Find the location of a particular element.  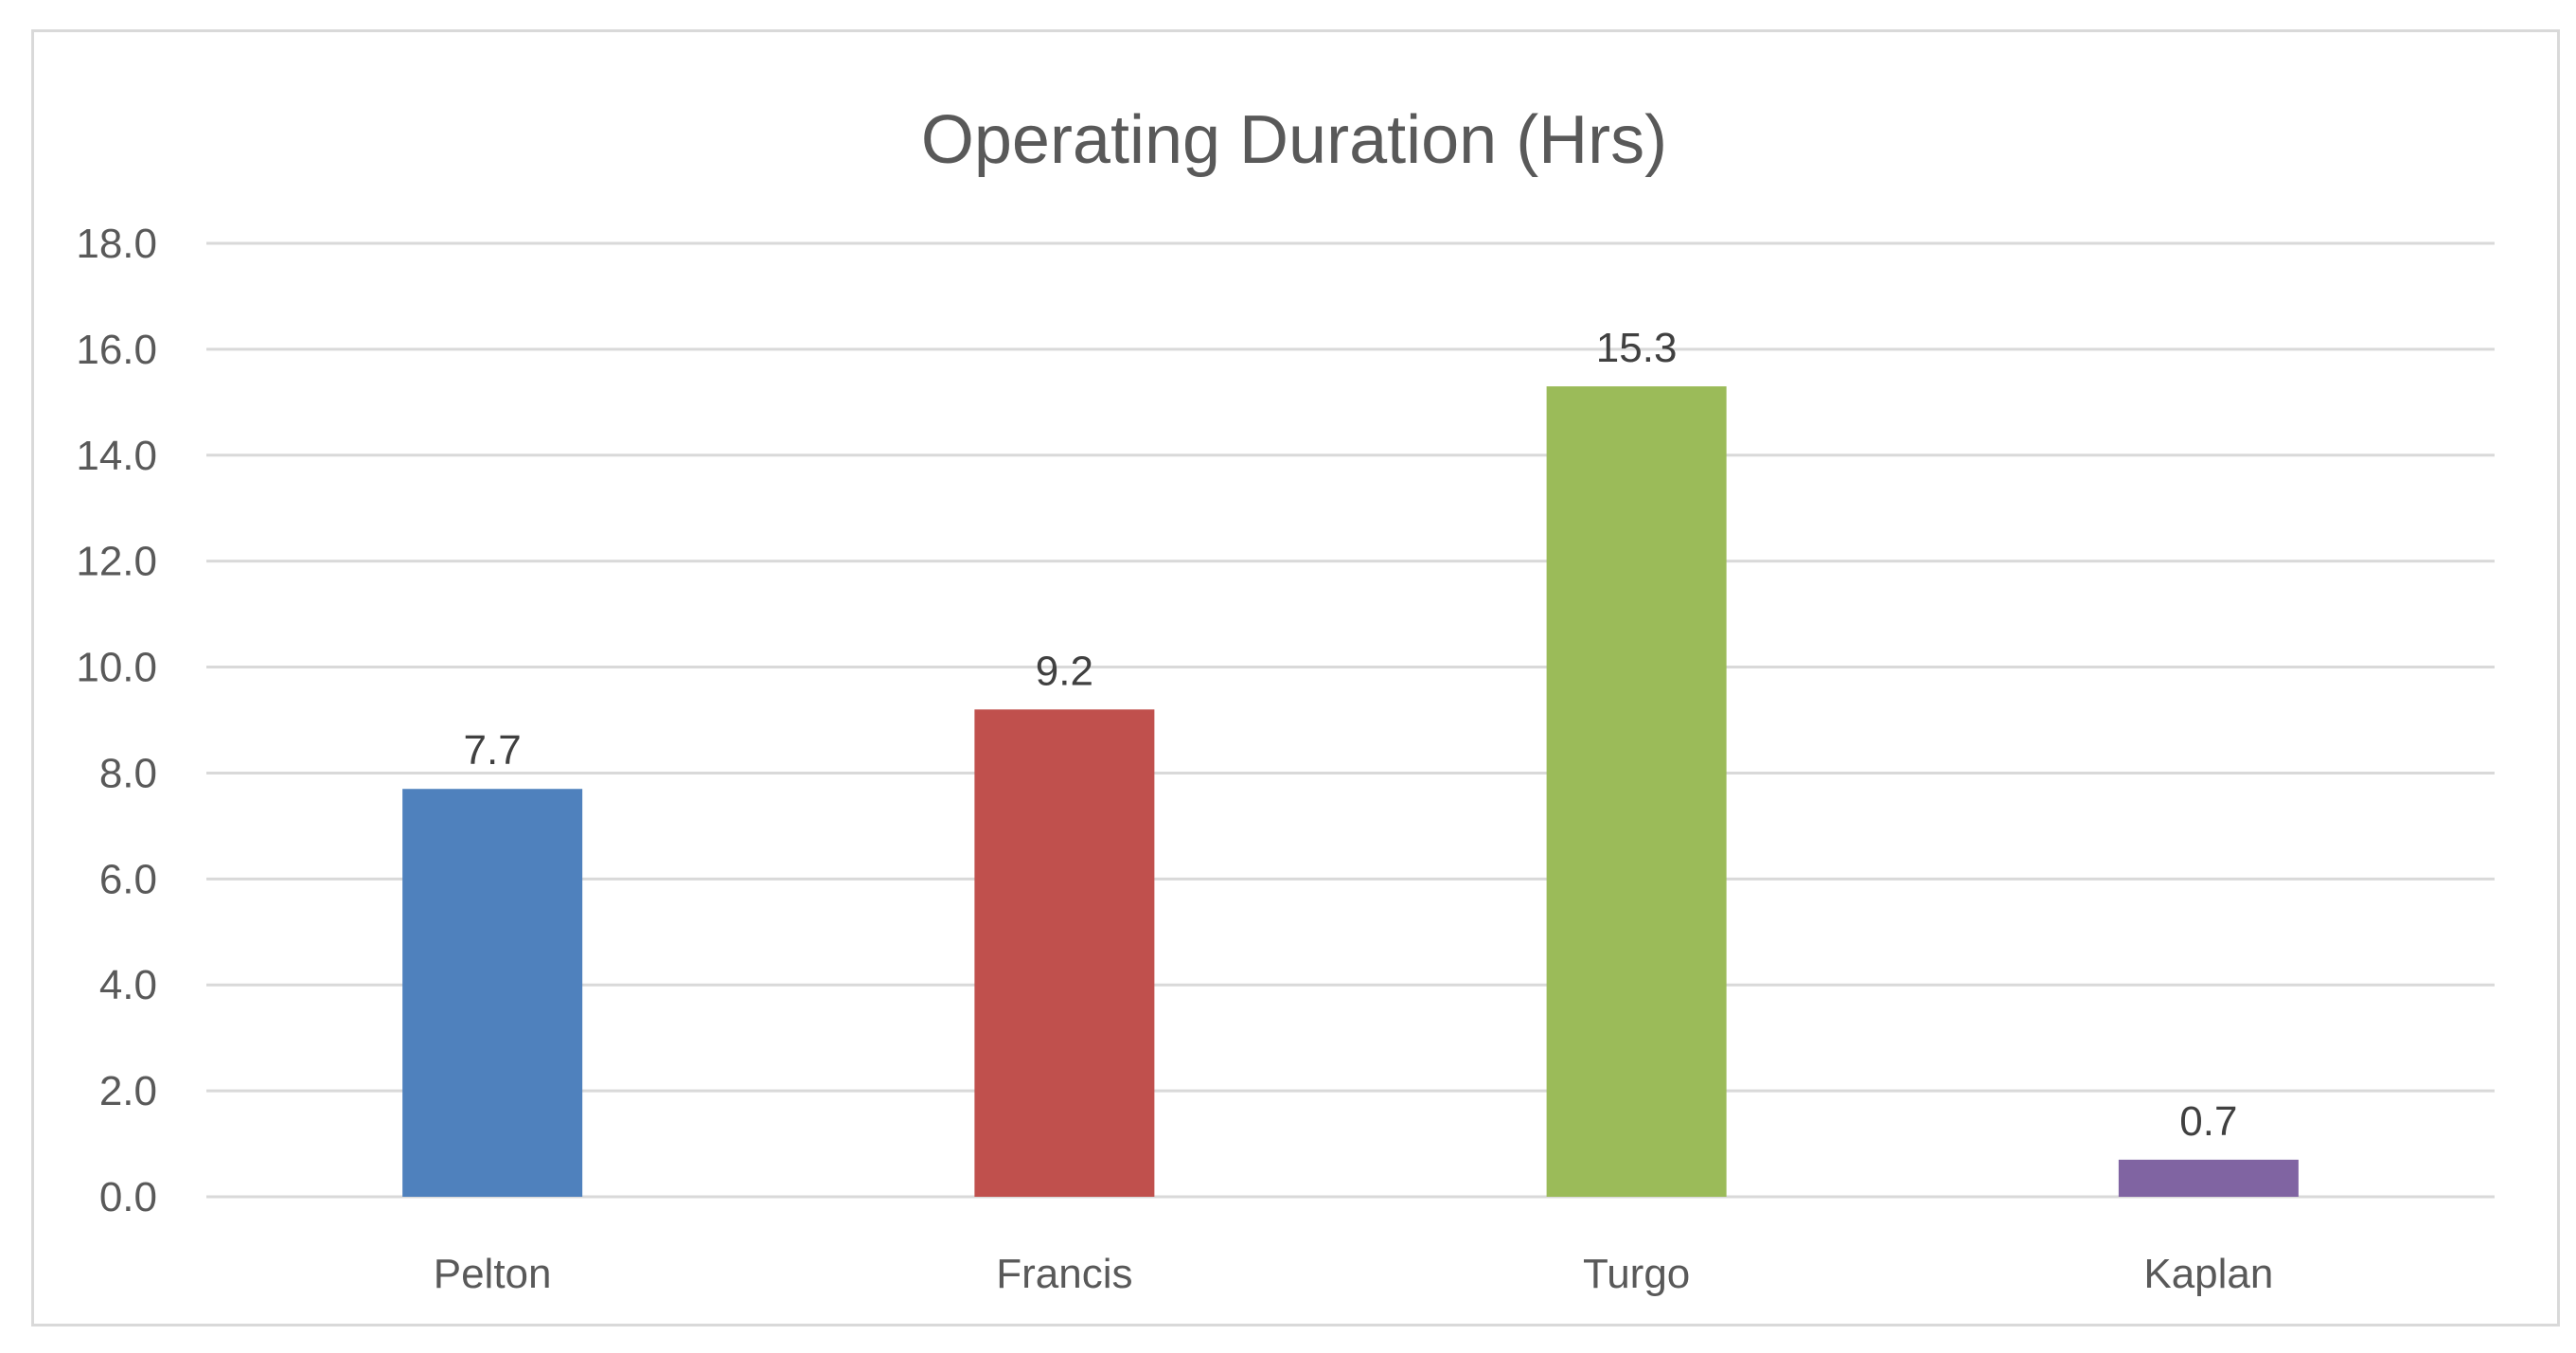

value-label-francis: 9.2 is located at coordinates (1064, 671).